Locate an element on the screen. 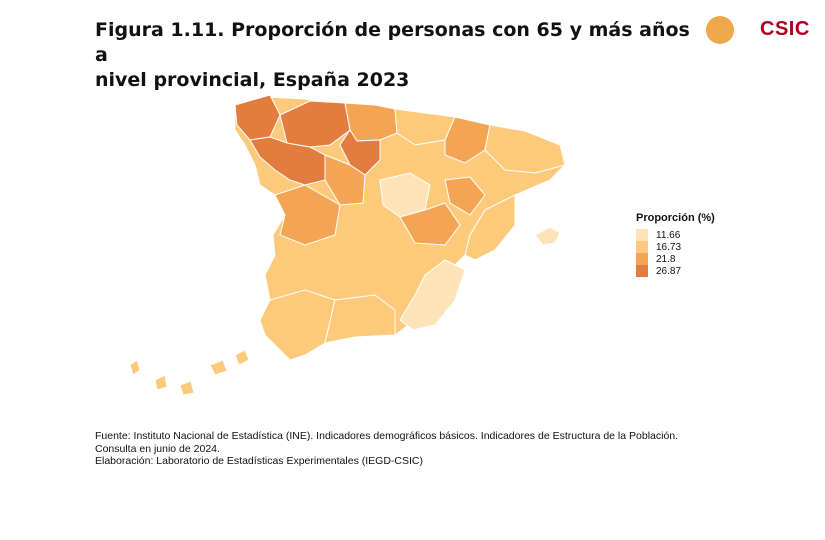  logos: CSIC is located at coordinates (760, 31).